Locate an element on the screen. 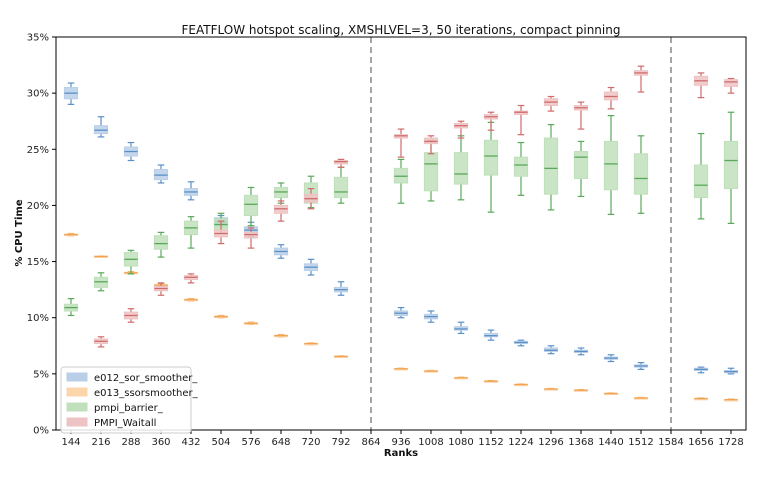 The image size is (768, 477). x-tick-label: 1656 is located at coordinates (700, 442).